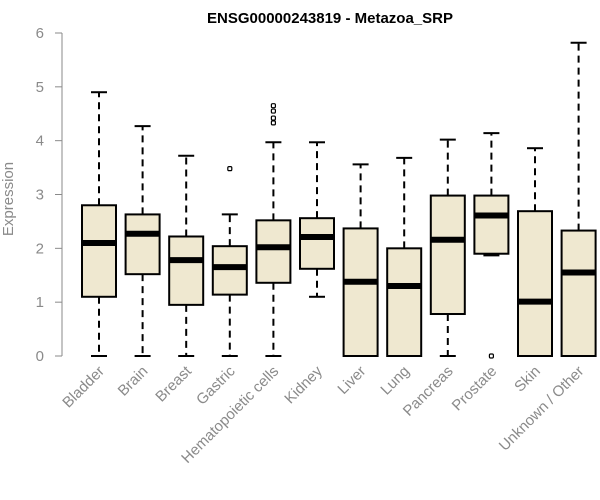  Describe the element at coordinates (40, 195) in the screenshot. I see `y-tick-label: 3` at that location.